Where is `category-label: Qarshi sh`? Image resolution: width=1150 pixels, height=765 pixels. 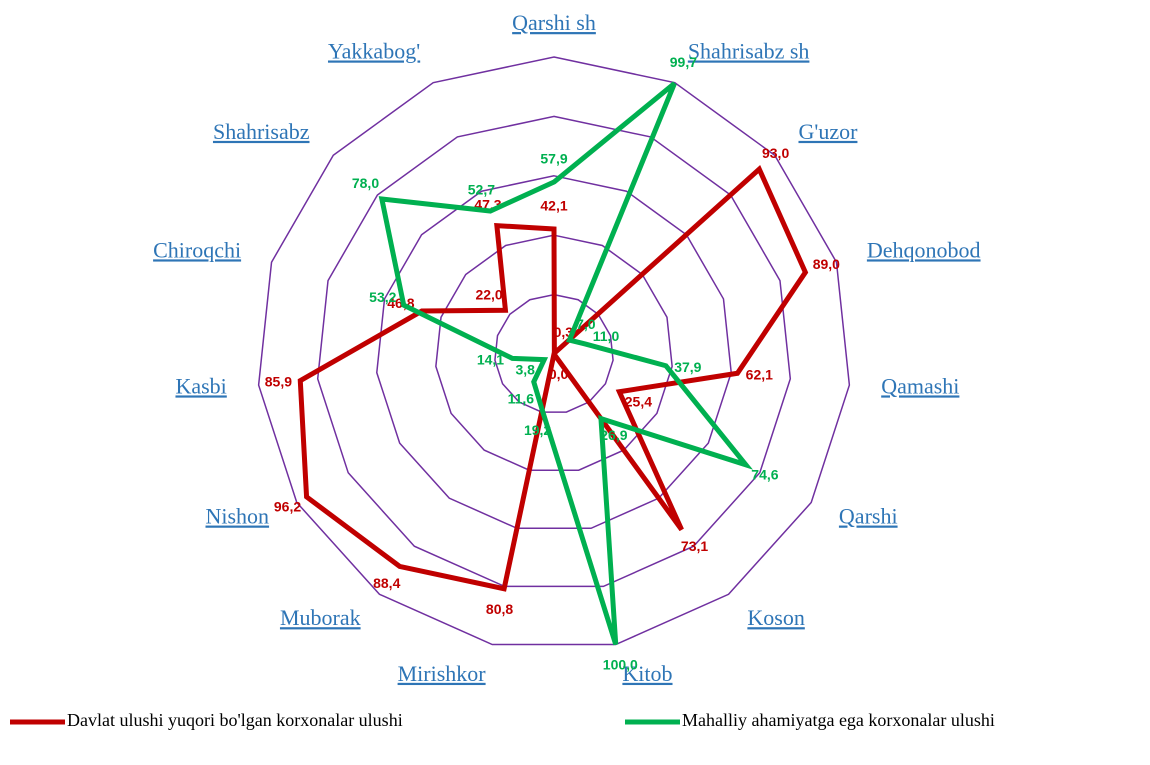
category-label: Qarshi sh is located at coordinates (554, 22).